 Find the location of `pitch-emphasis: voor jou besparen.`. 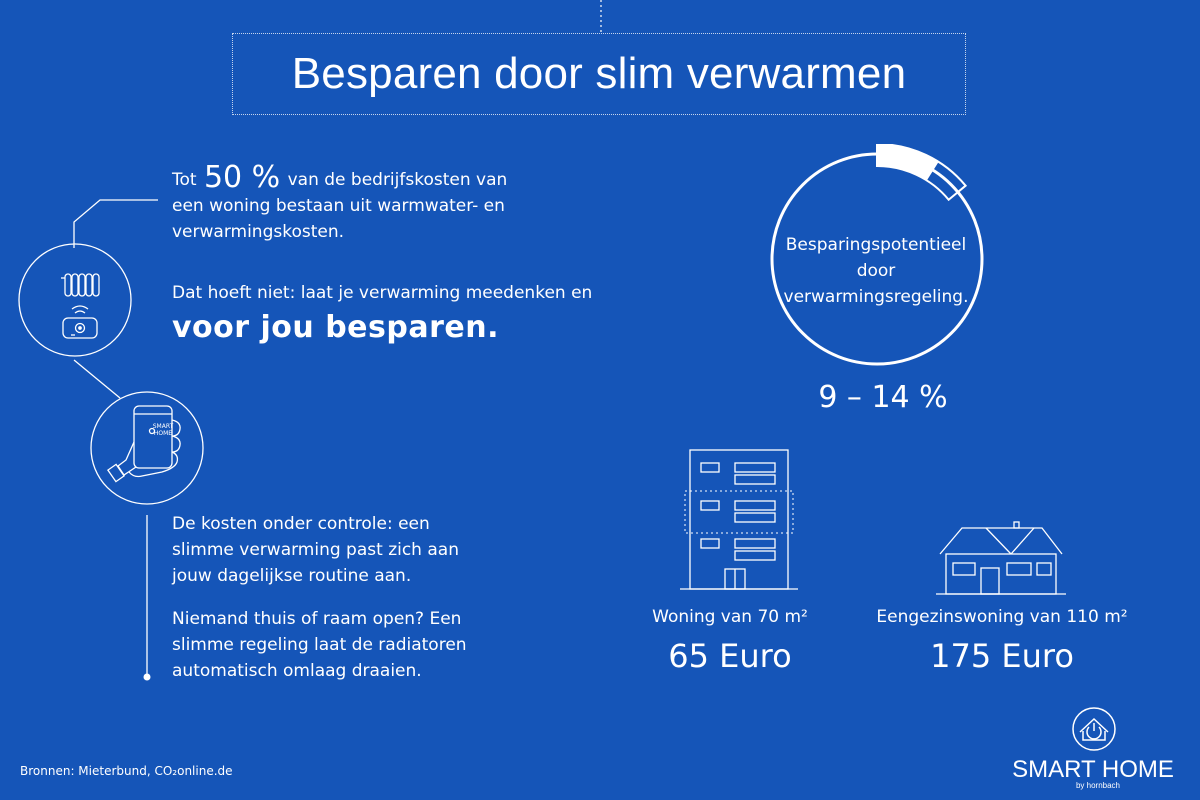

pitch-emphasis: voor jou besparen. is located at coordinates (336, 327).